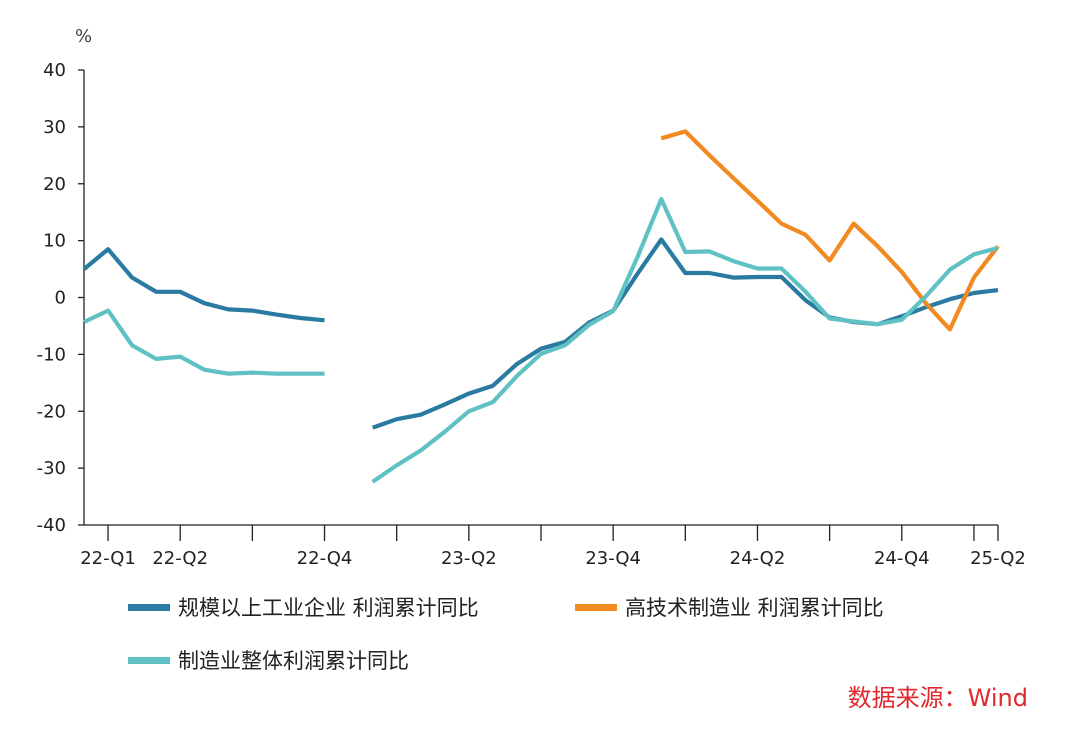 This screenshot has height=734, width=1080. What do you see at coordinates (149, 607) in the screenshot?
I see `legend-swatch-industrial-profit` at bounding box center [149, 607].